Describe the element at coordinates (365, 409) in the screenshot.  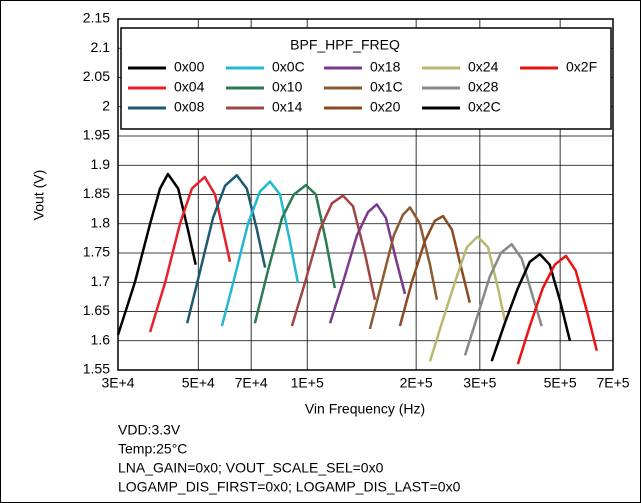
I see `x-axis-label: Vin Frequency (Hz)` at that location.